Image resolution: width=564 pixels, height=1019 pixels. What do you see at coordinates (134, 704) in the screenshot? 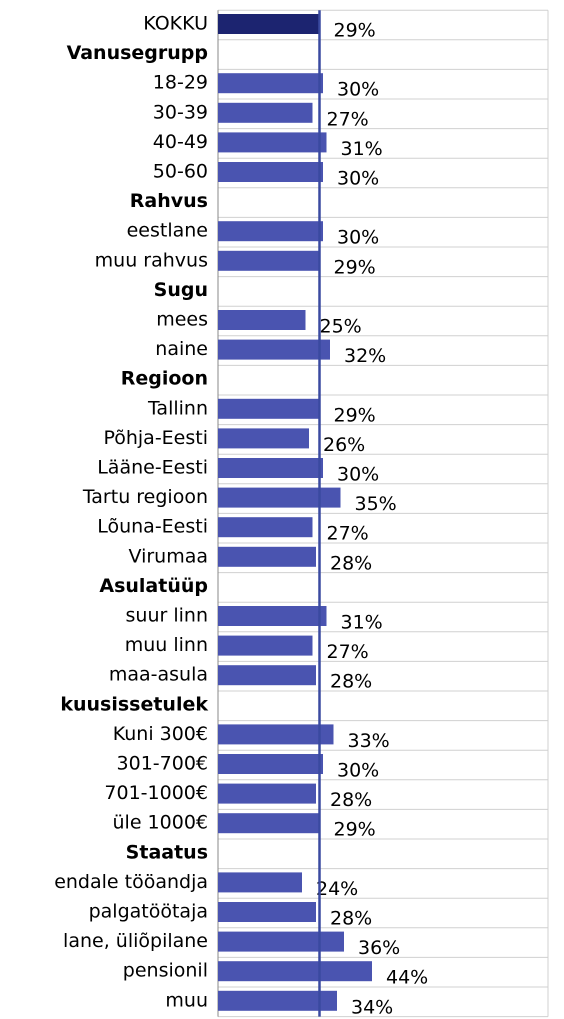
I see `group-header: kuusissetulek` at bounding box center [134, 704].